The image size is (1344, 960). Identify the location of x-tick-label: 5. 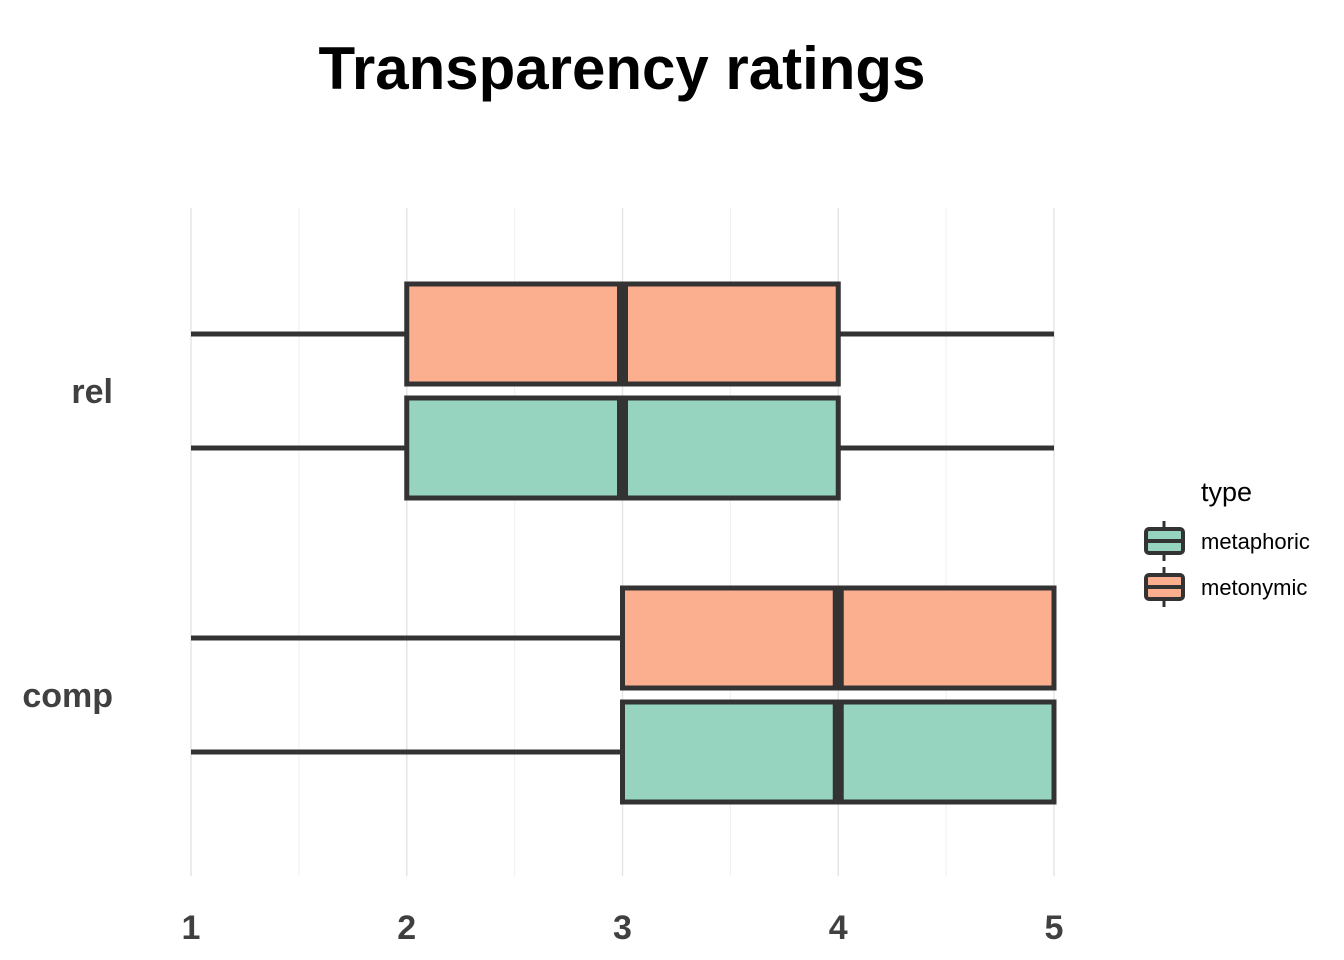
(1054, 928).